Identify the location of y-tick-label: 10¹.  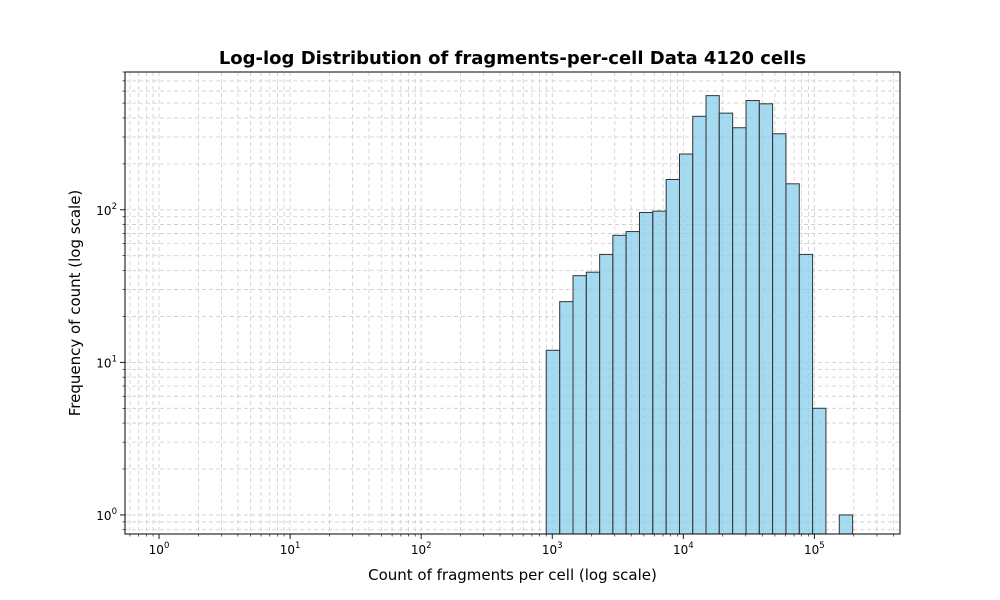
(106, 362).